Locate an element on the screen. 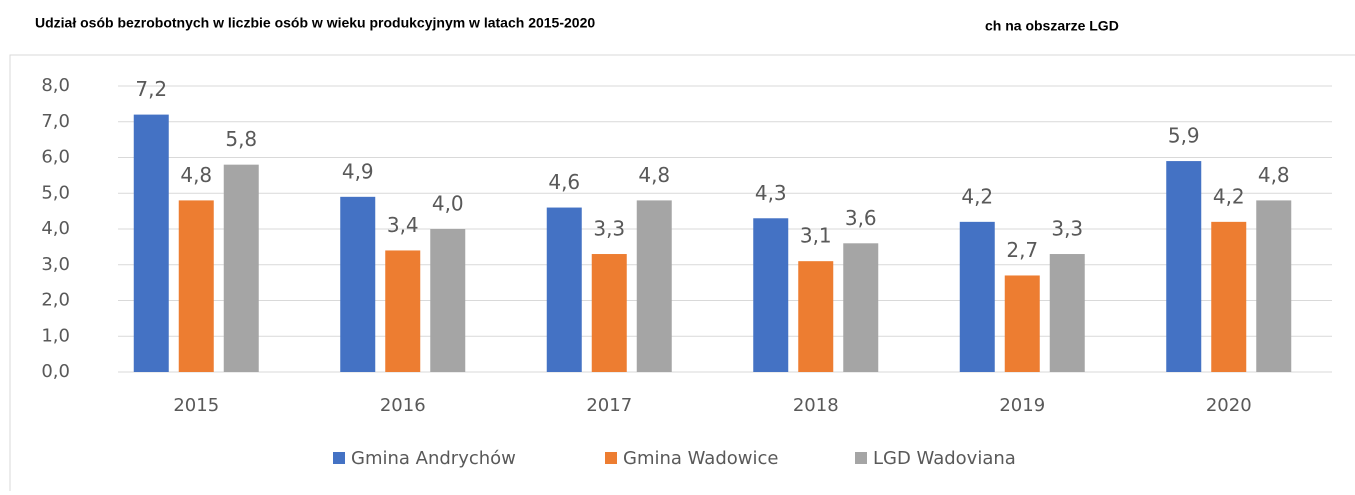  x-tick-label: 2019 is located at coordinates (1022, 405).